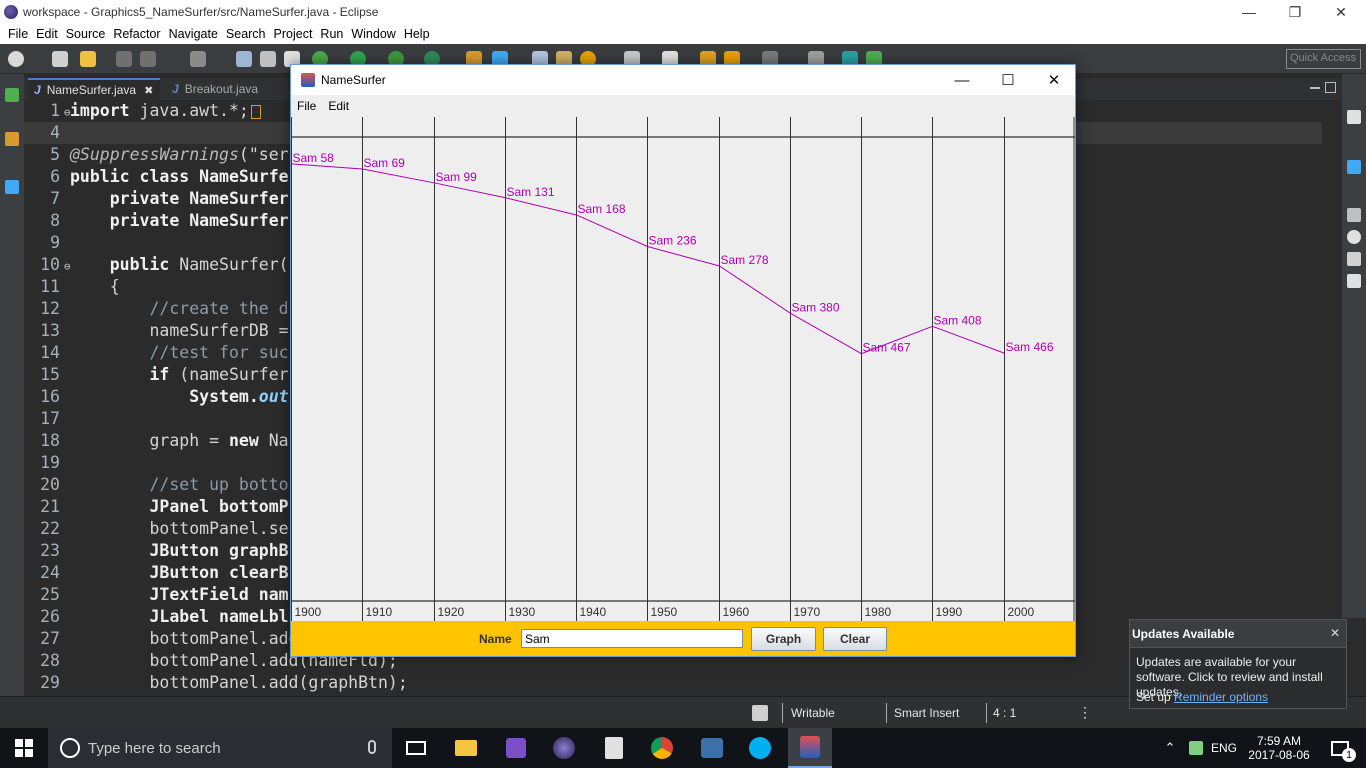 This screenshot has height=768, width=1366. Describe the element at coordinates (1334, 633) in the screenshot. I see `close-icon: ✕` at that location.